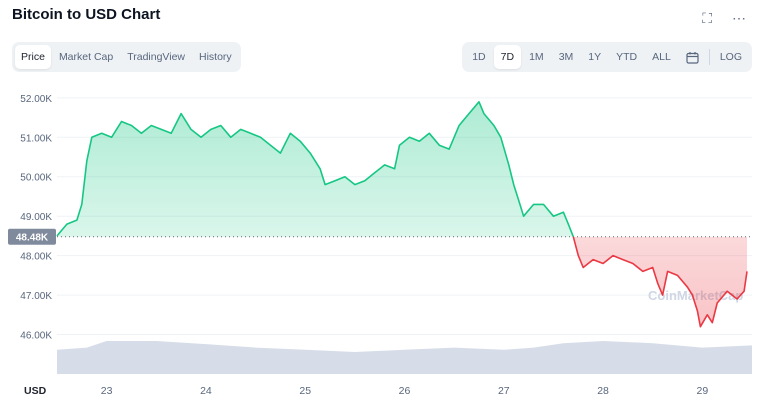 The height and width of the screenshot is (408, 768). I want to click on range-3m: 3M, so click(566, 57).